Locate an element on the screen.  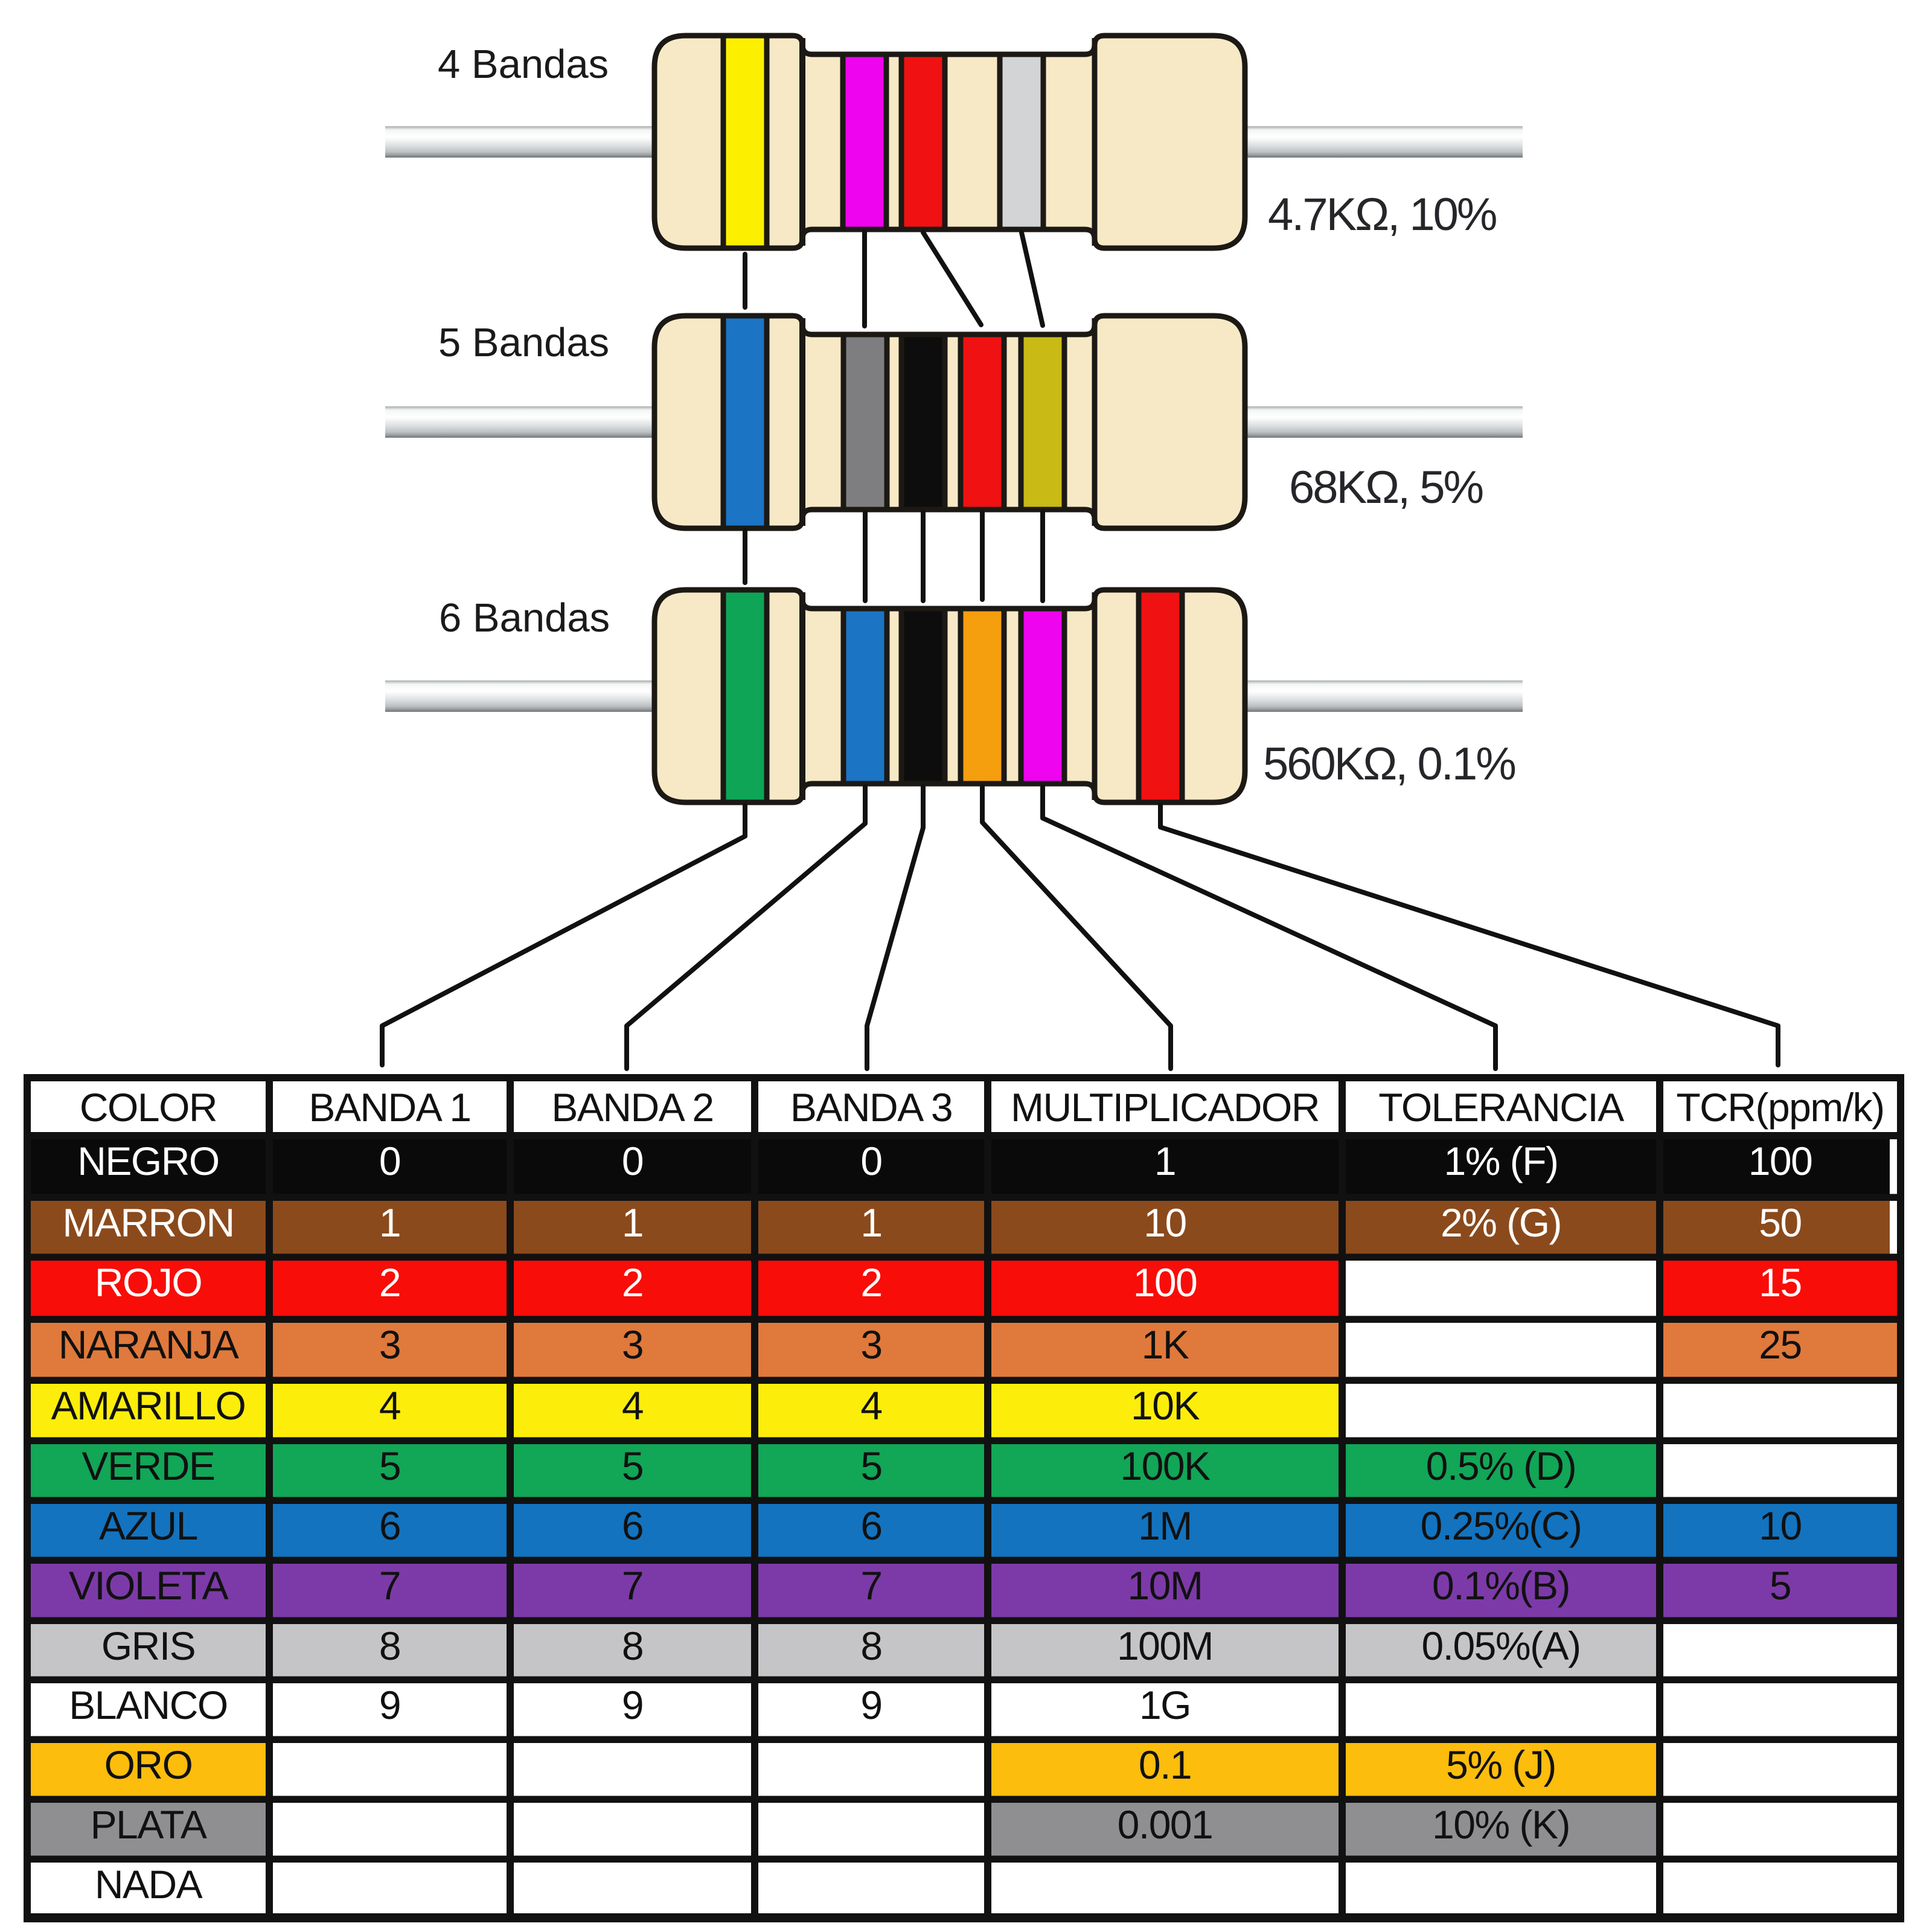
svg-text: 2% (G) is located at coordinates (1501, 1222).